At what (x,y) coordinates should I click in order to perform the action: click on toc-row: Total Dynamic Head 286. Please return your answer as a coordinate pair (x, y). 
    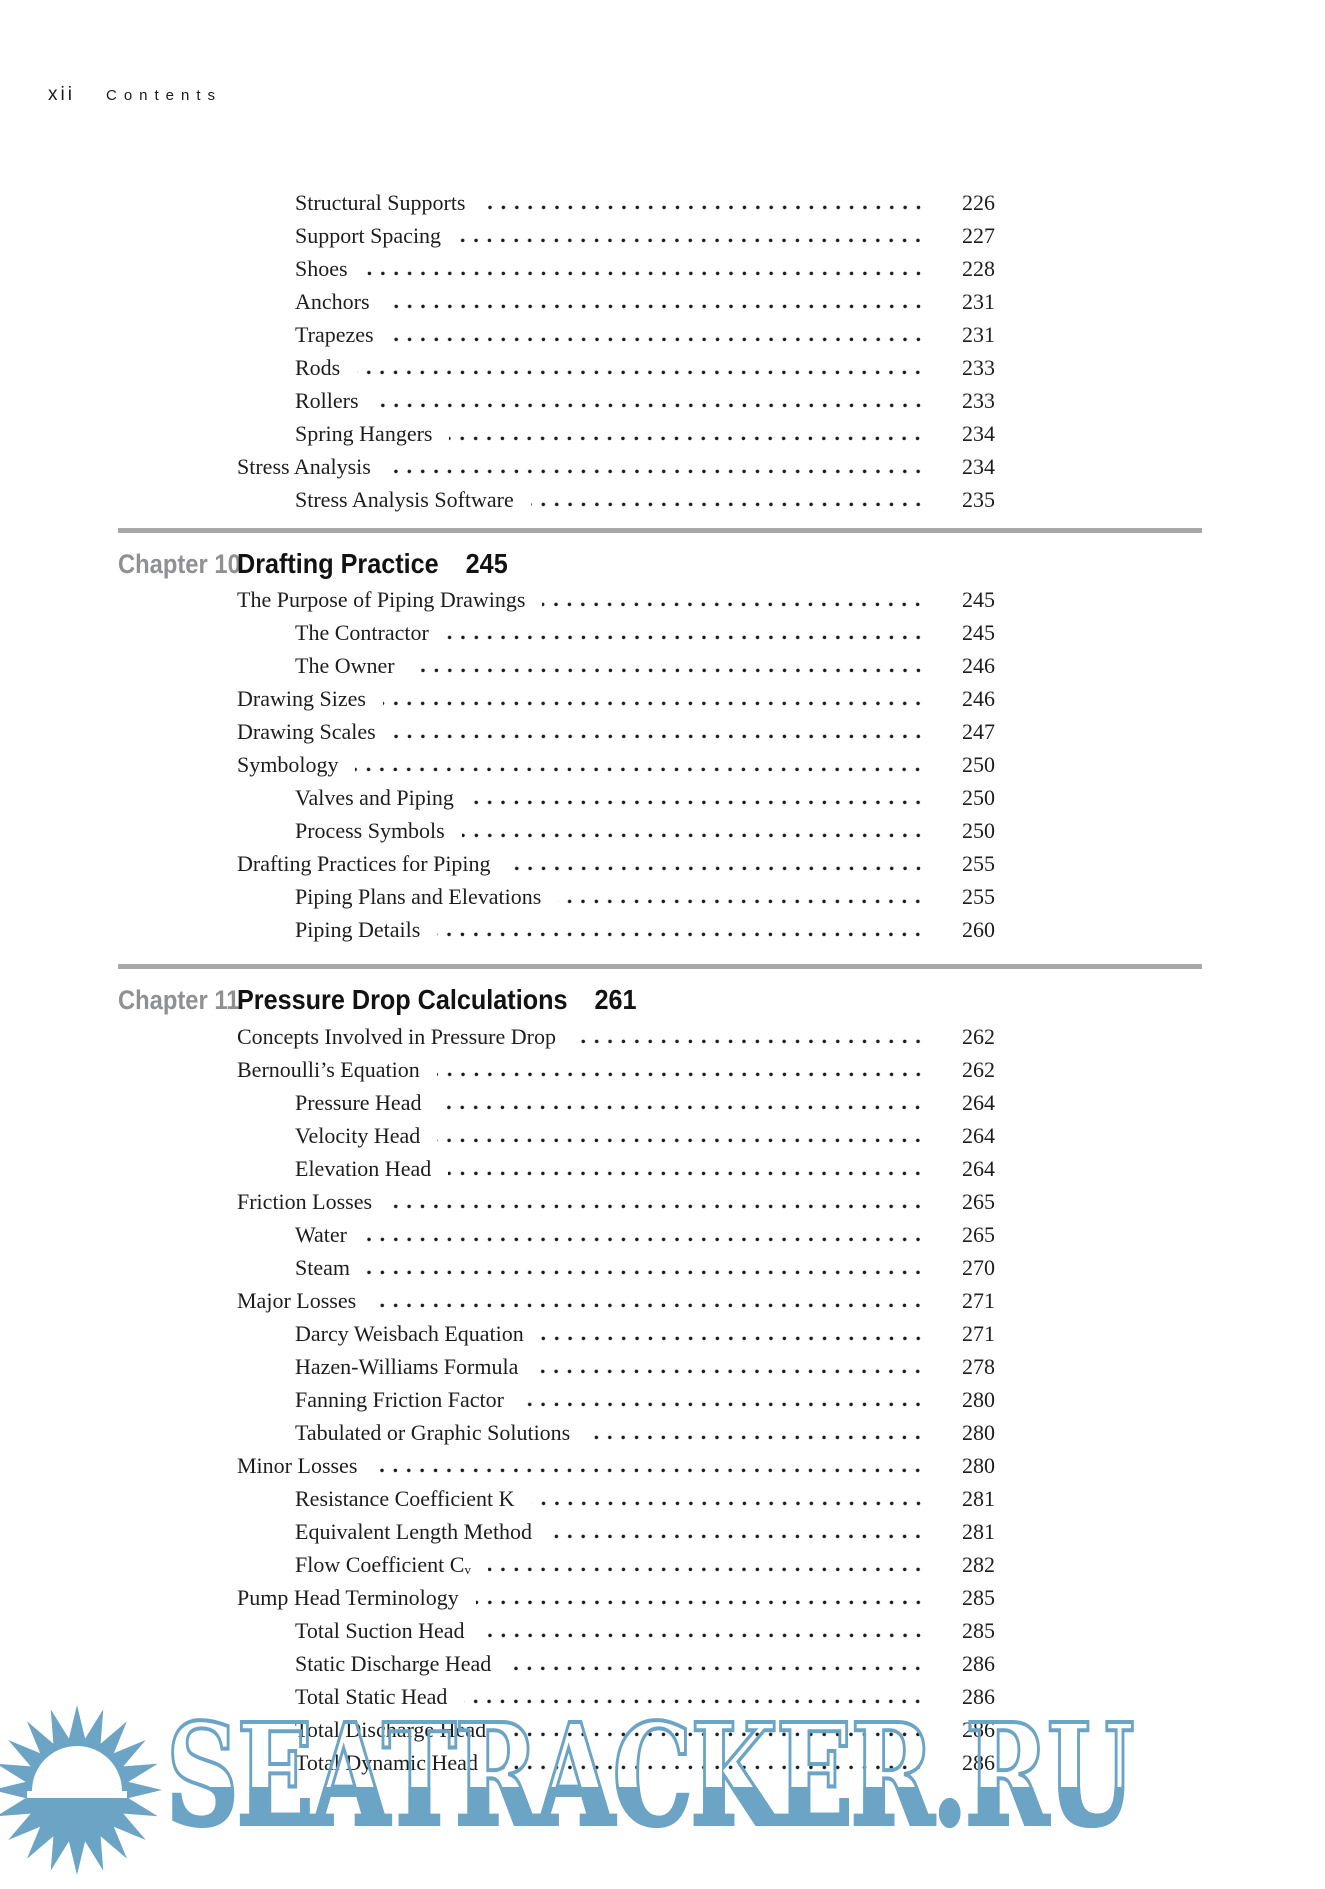
    Looking at the image, I should click on (616, 1762).